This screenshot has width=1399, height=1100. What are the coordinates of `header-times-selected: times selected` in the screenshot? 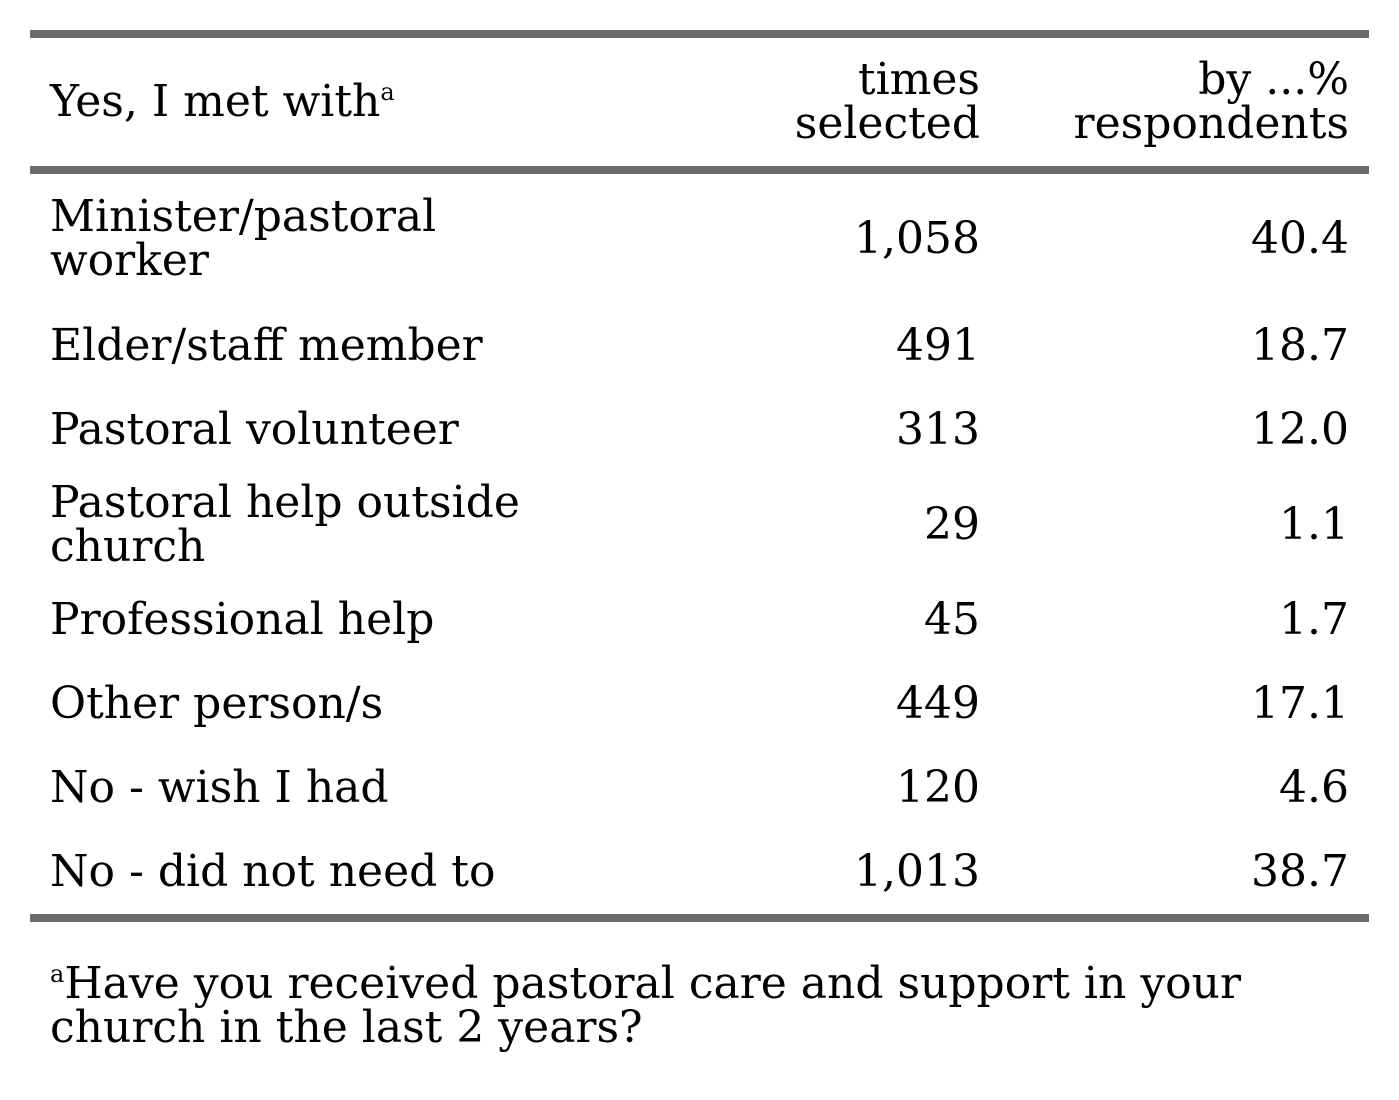 It's located at (795, 104).